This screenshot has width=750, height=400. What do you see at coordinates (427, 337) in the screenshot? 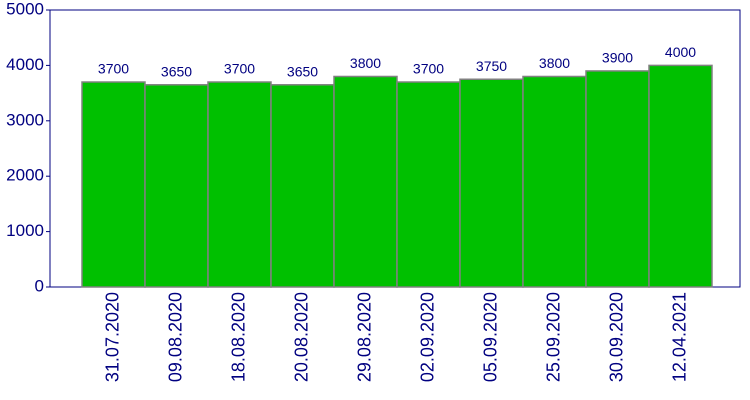
I see `x-tick-label: 02.09.2020` at bounding box center [427, 337].